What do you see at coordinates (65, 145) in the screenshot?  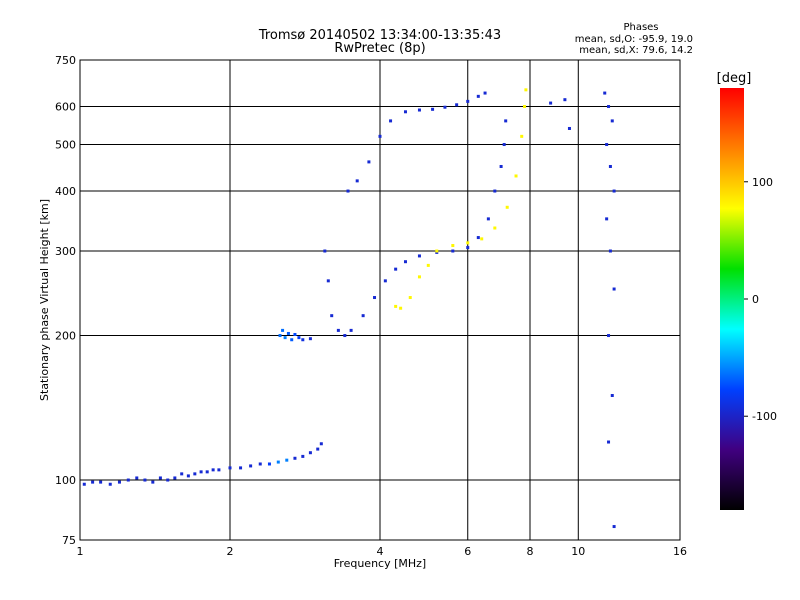 I see `y-tick-label-5: 500` at bounding box center [65, 145].